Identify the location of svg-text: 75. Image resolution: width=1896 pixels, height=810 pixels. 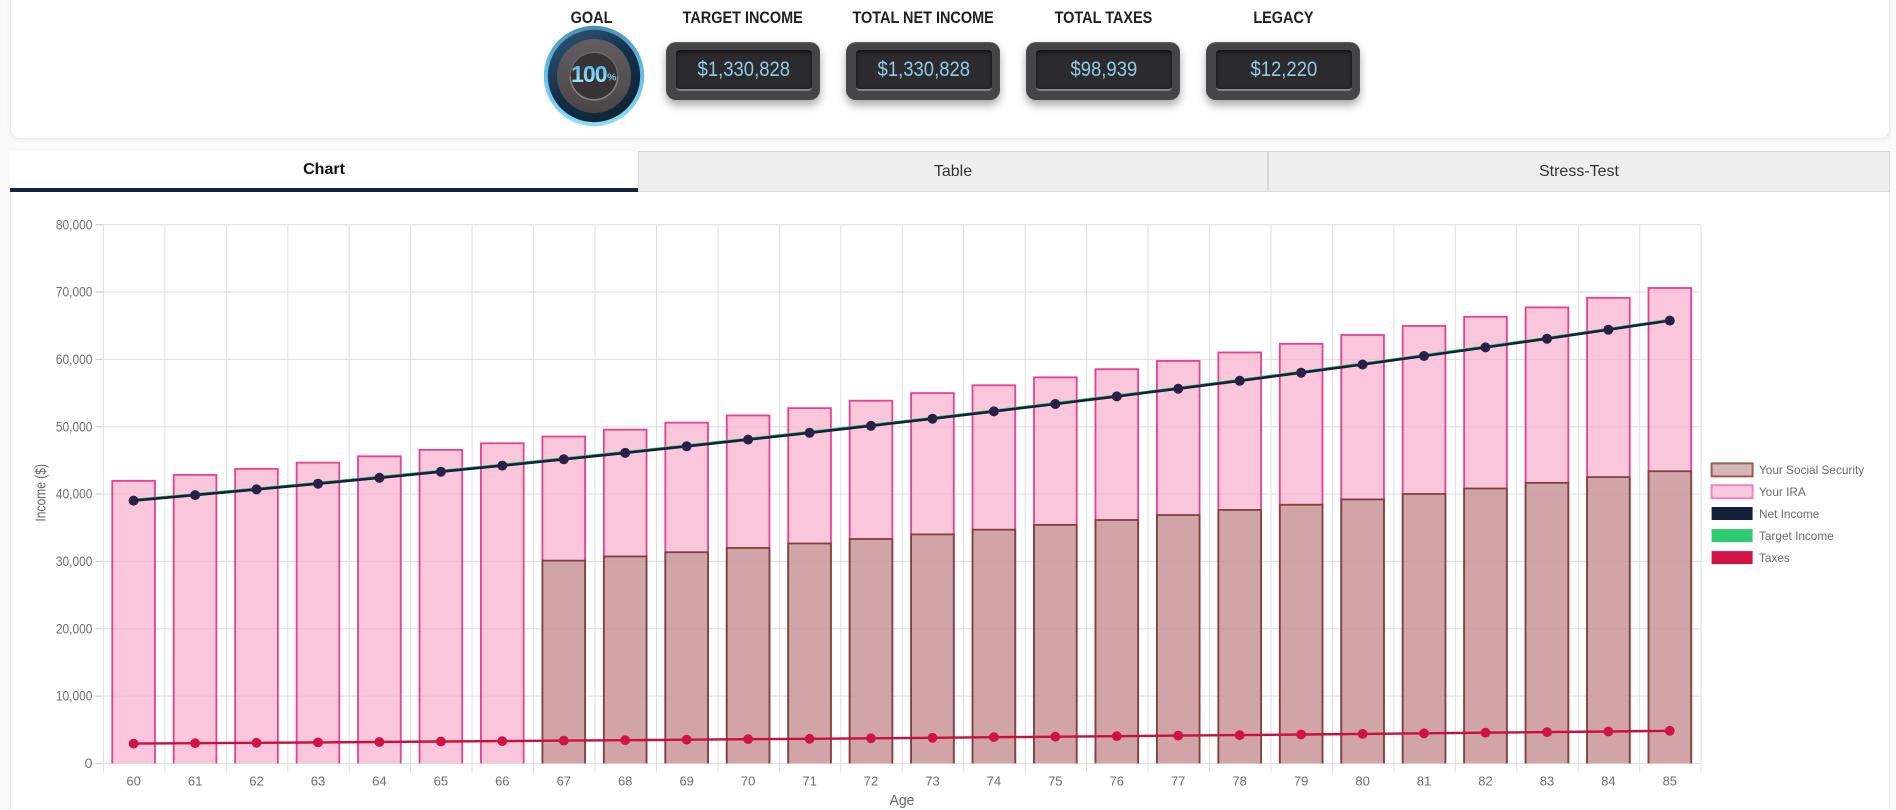
(1055, 781).